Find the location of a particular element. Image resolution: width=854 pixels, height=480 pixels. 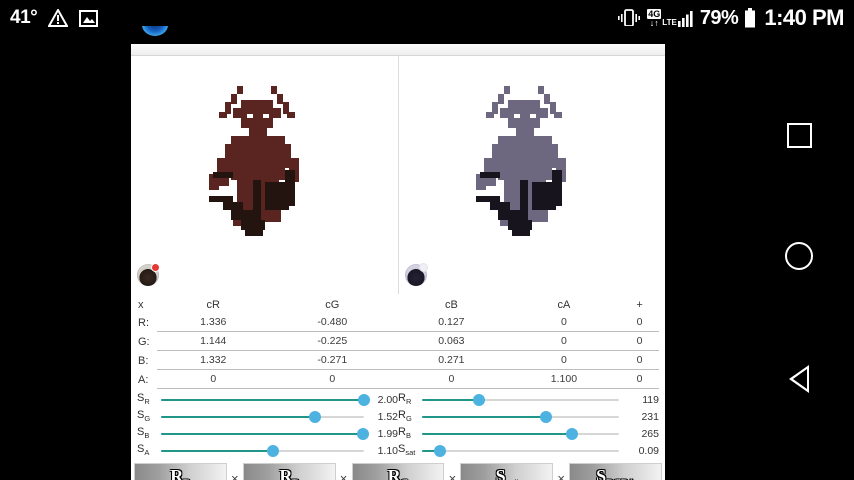

slider-label-scale-g: SG is located at coordinates (144, 416).